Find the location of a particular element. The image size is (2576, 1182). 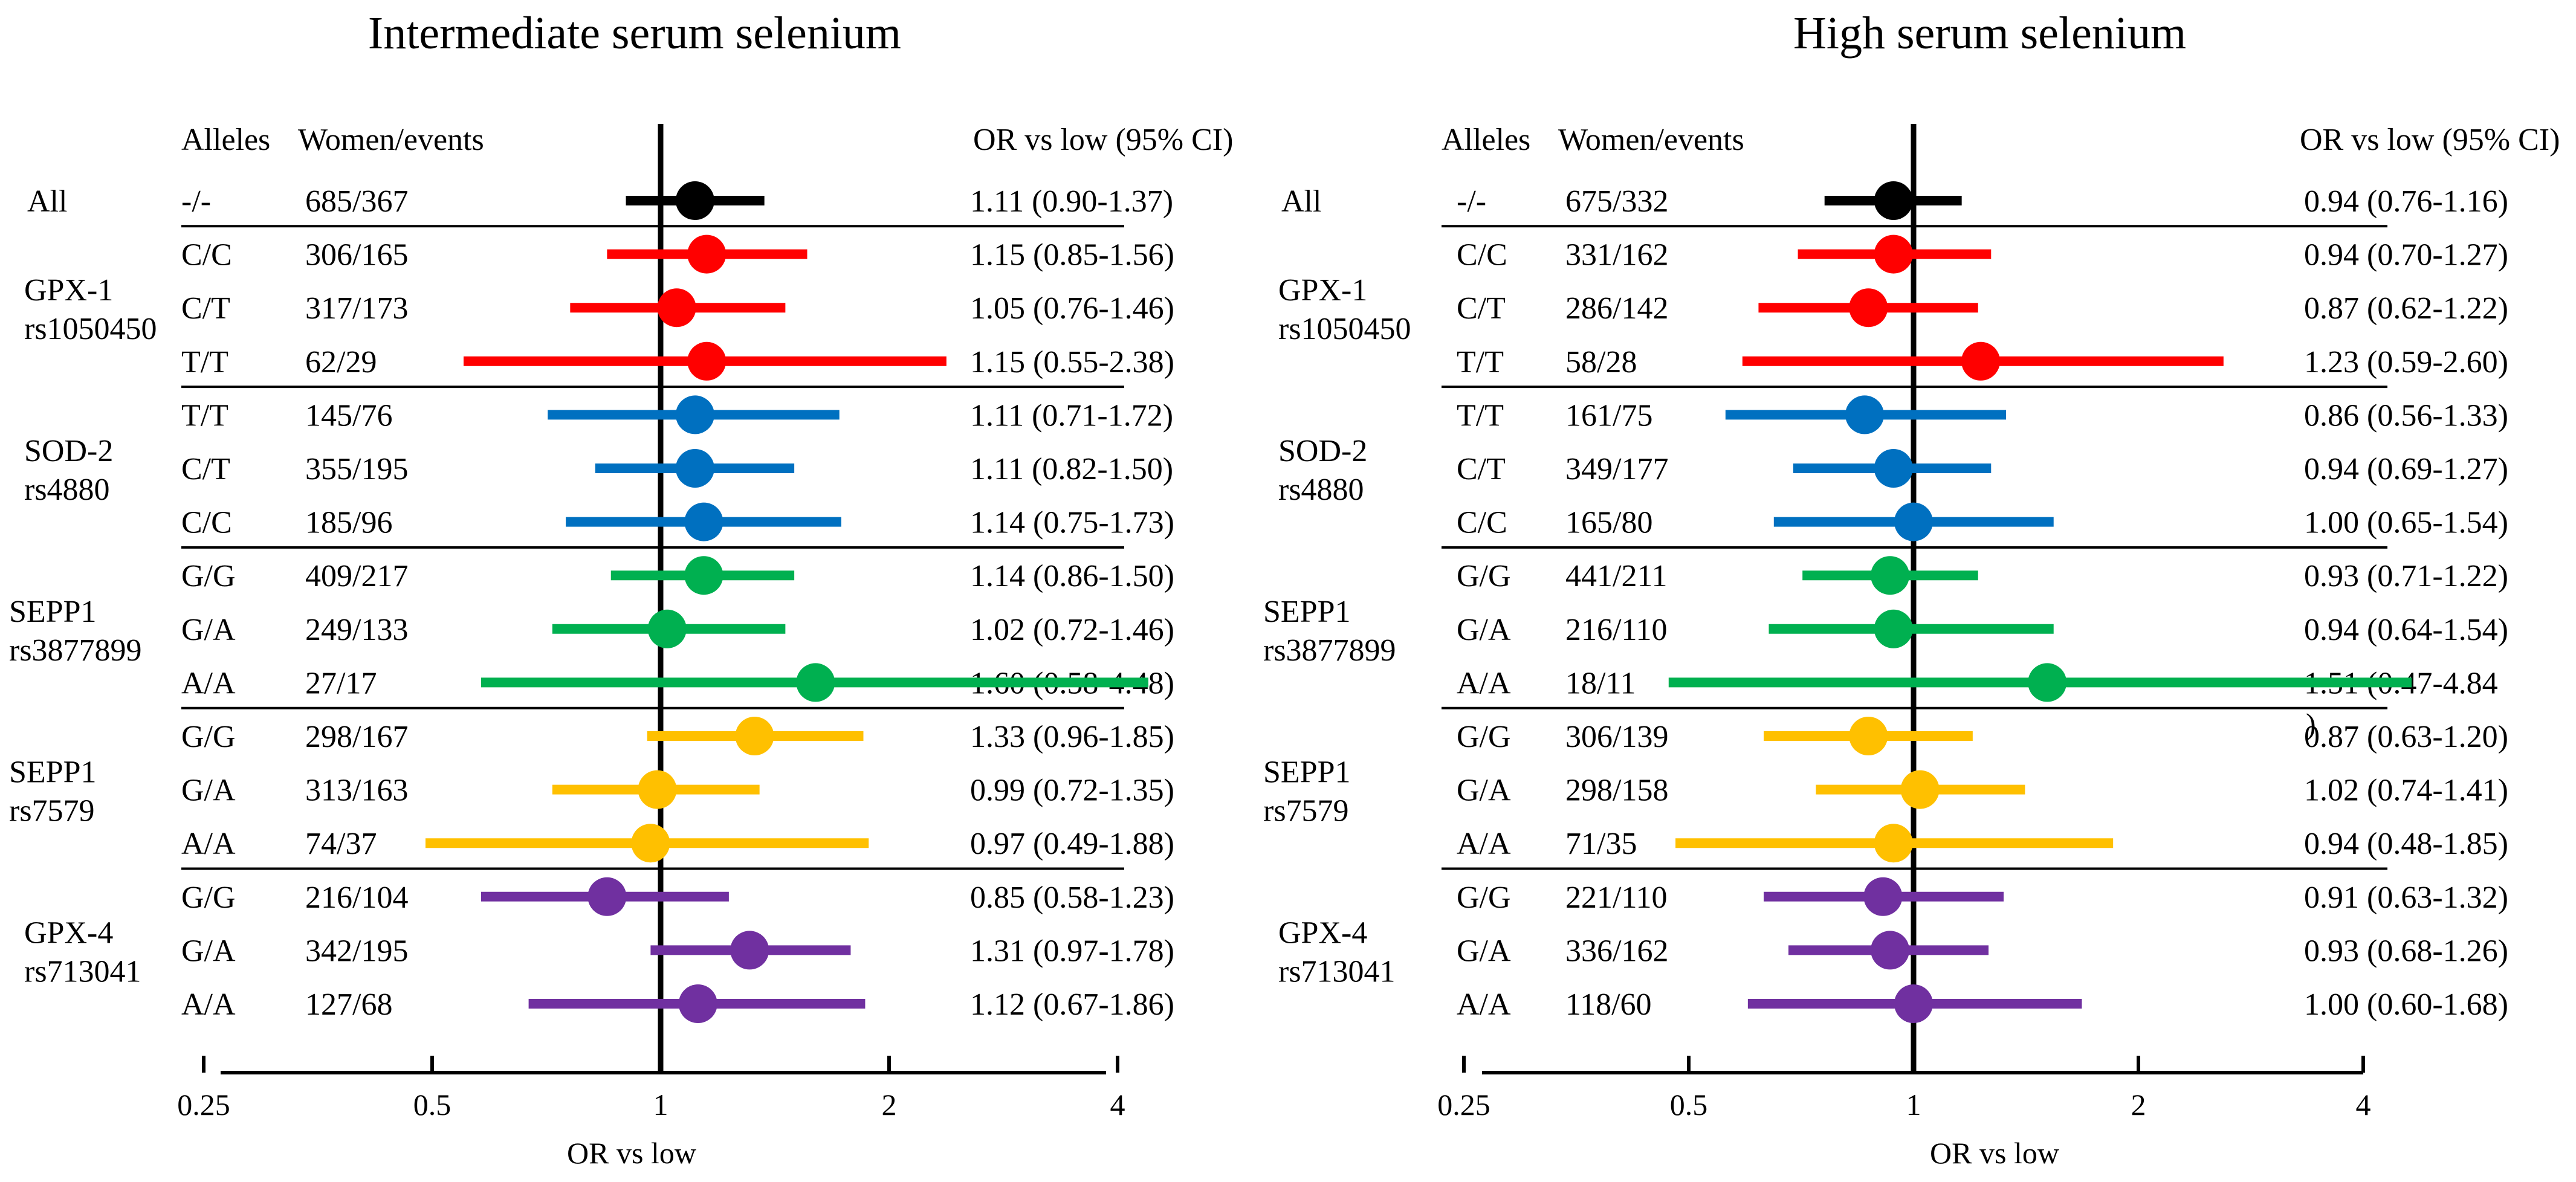

women-events-label: 306/165 is located at coordinates (356, 255).